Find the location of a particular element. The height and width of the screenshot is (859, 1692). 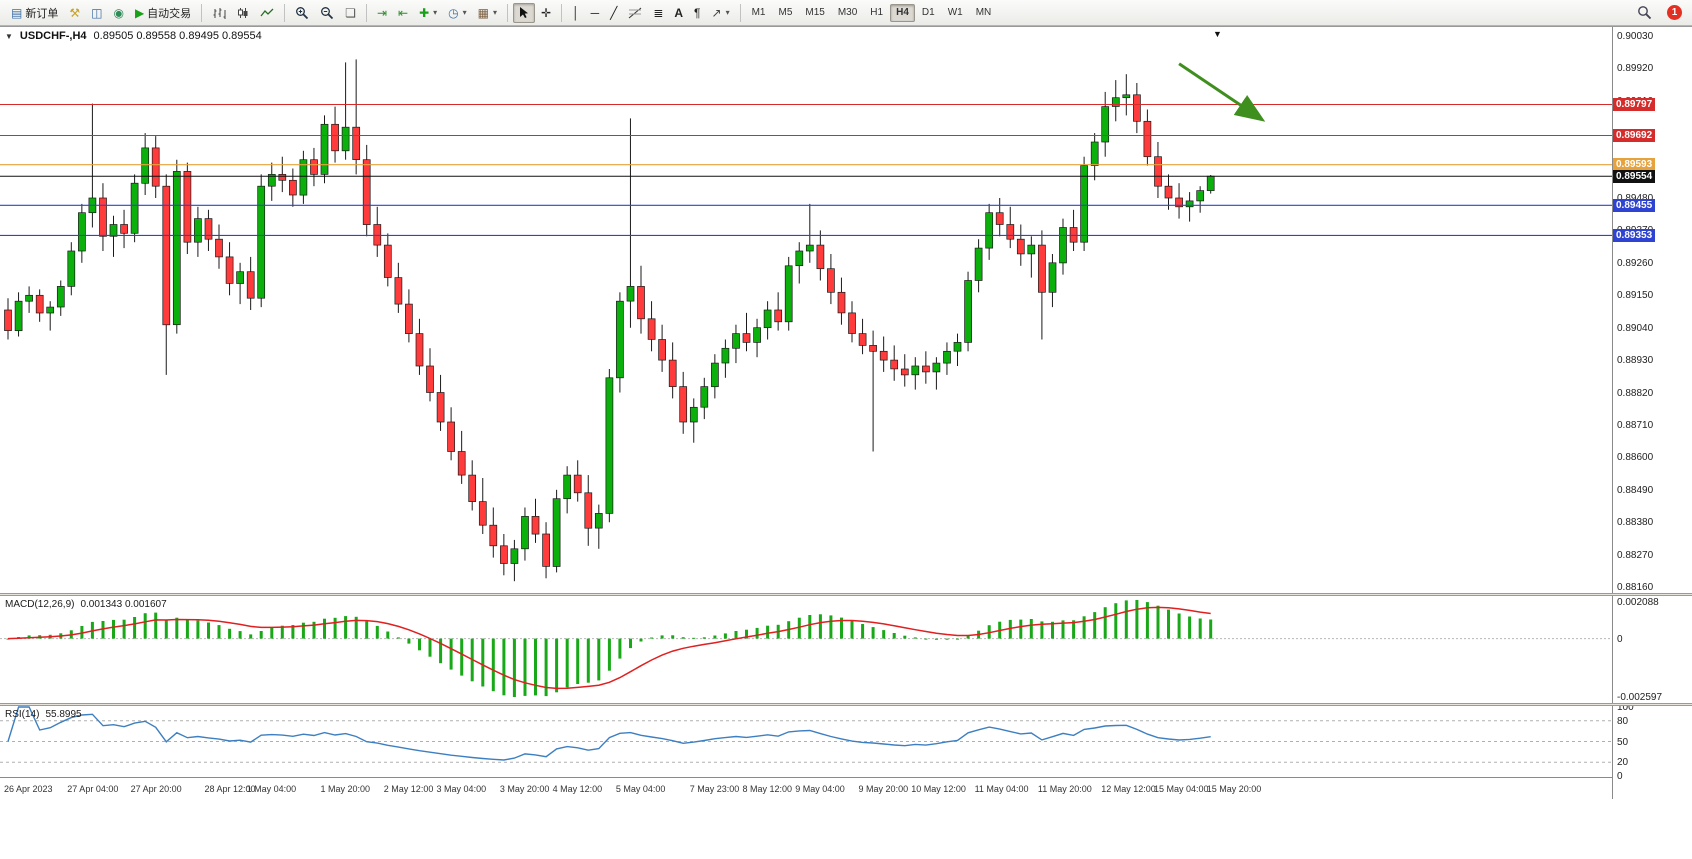

time-axis-label: 2 May 12:00 is located at coordinates (408, 789).